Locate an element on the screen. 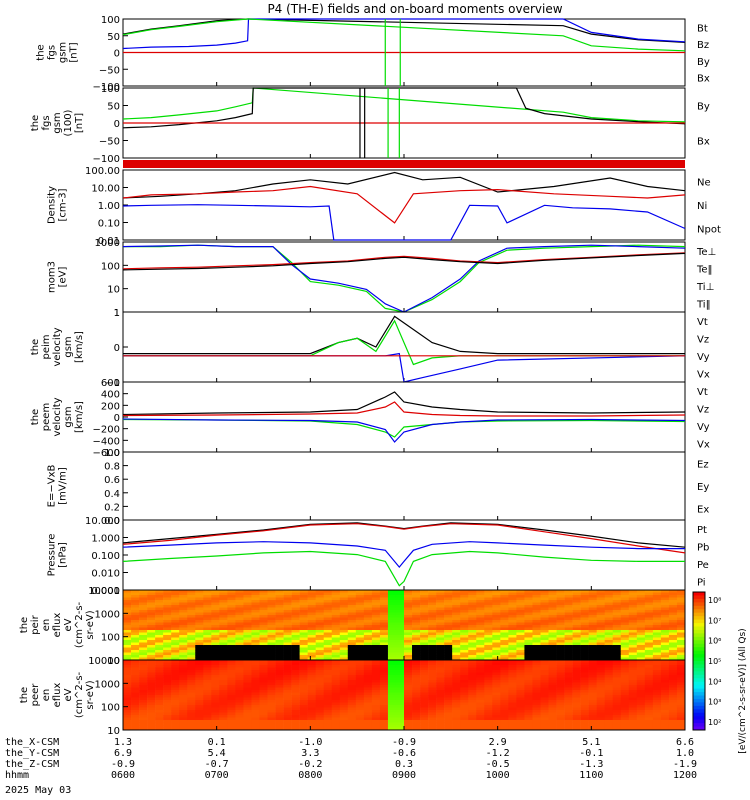  colorbar-cell is located at coordinates (699, 680).